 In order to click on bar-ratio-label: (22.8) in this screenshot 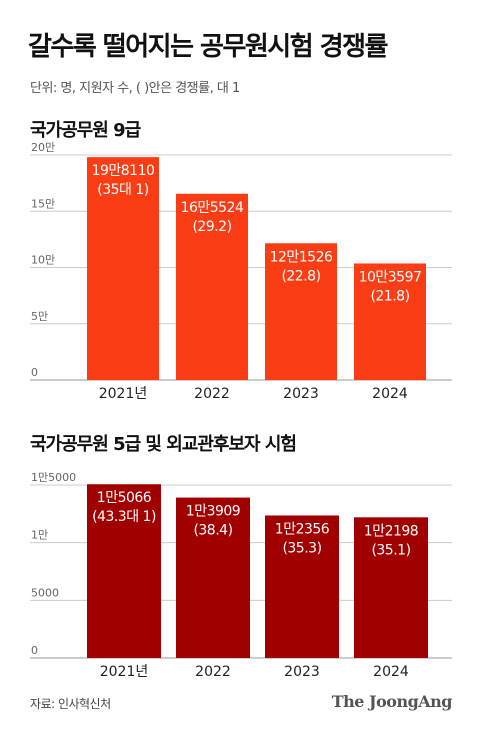, I will do `click(300, 276)`.